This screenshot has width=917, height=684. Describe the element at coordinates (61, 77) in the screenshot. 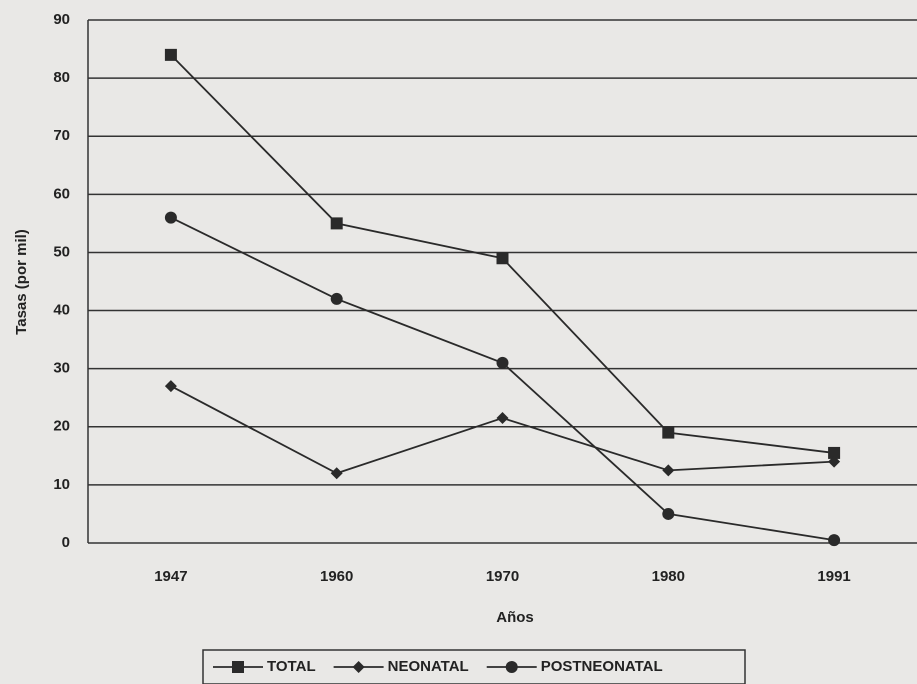

I see `y-tick-label: 80` at that location.